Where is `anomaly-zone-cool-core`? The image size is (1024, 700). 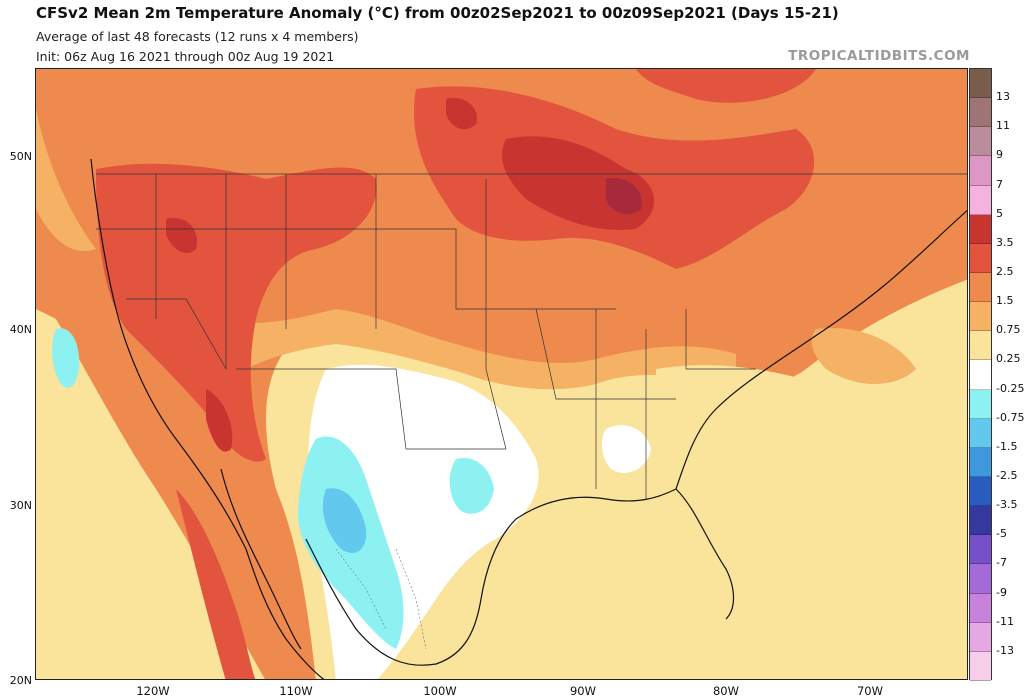
anomaly-zone-cool-core is located at coordinates (344, 520).